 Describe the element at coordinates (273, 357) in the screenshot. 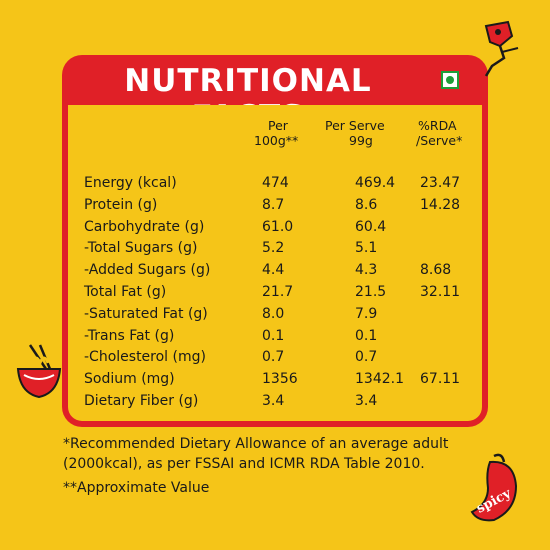

I see `value-per-100g: 0.7` at that location.